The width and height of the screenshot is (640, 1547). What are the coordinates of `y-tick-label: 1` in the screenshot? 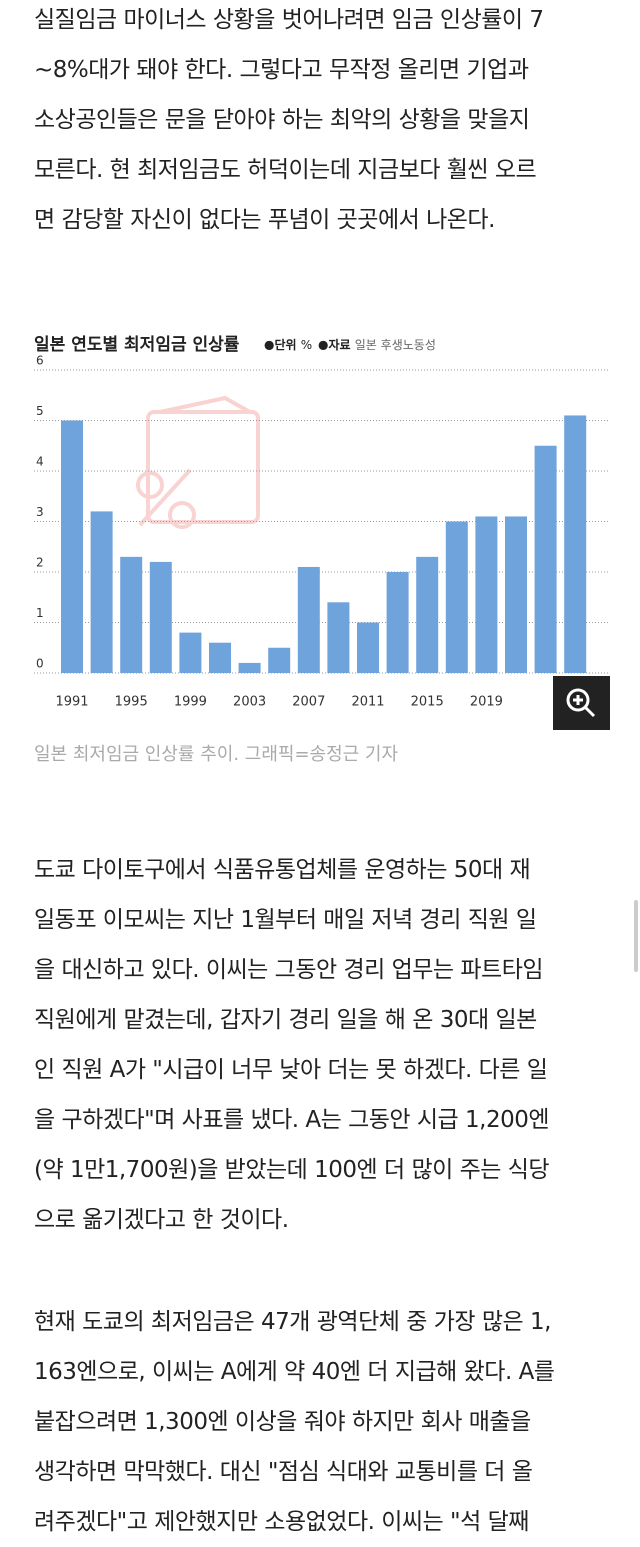 It's located at (40, 613).